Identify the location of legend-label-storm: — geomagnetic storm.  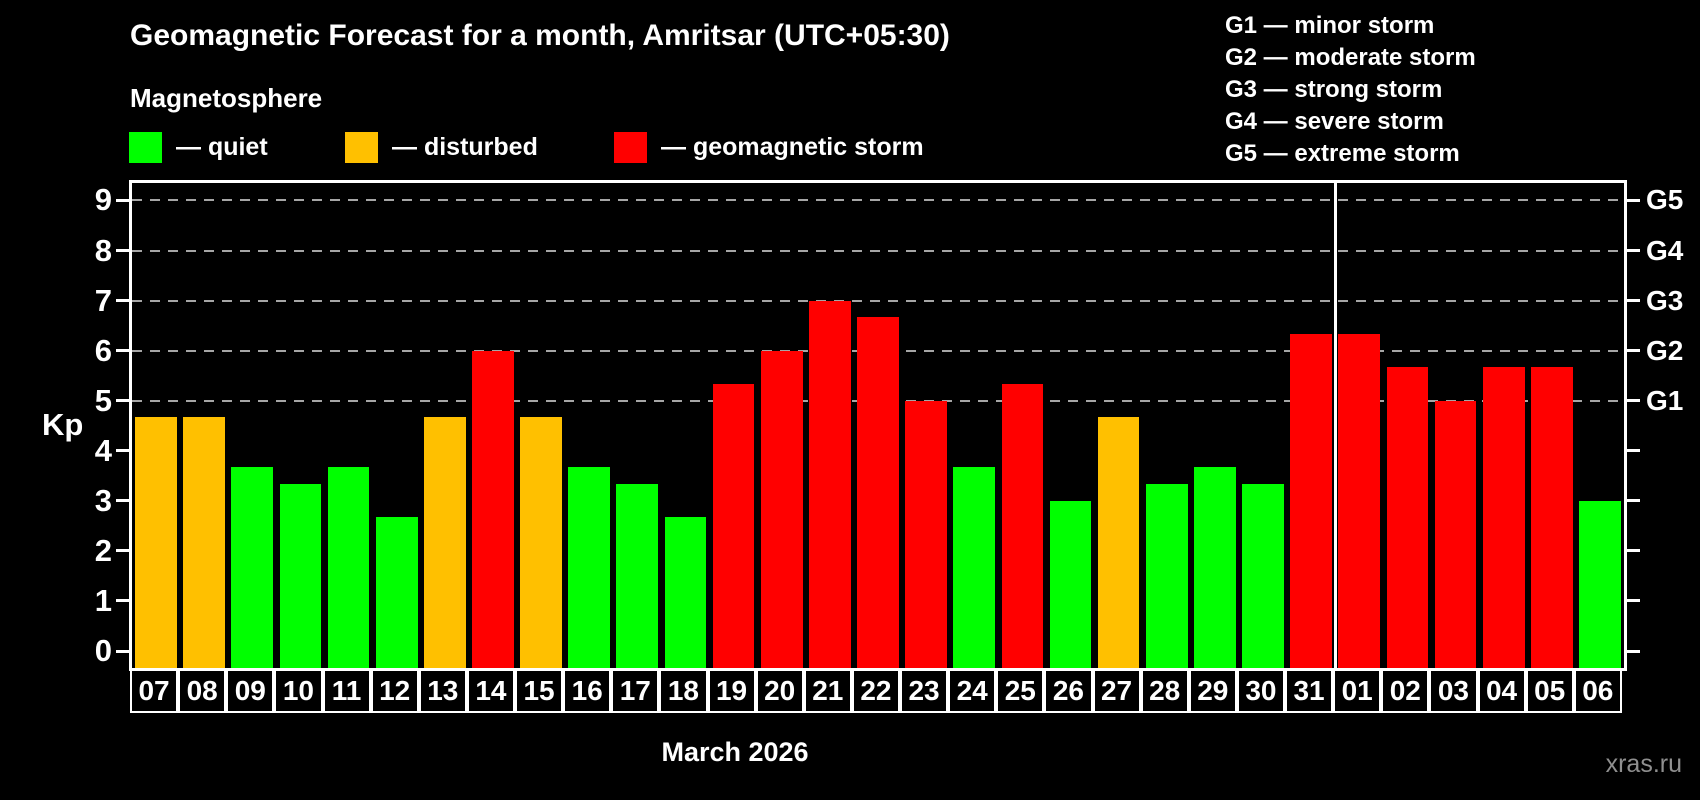
(792, 146).